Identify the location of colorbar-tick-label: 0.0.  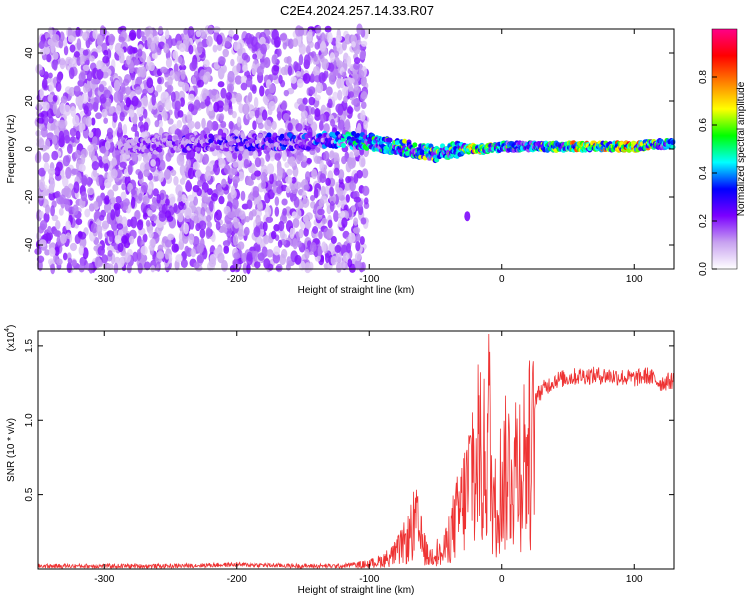
(703, 269).